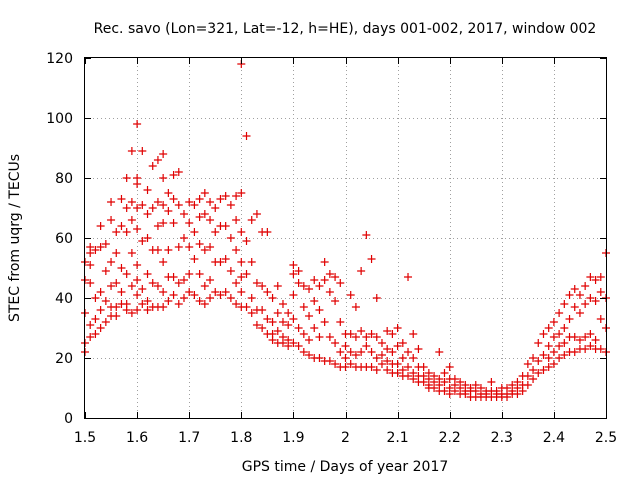  I want to click on x-tick-label: 2, so click(345, 438).